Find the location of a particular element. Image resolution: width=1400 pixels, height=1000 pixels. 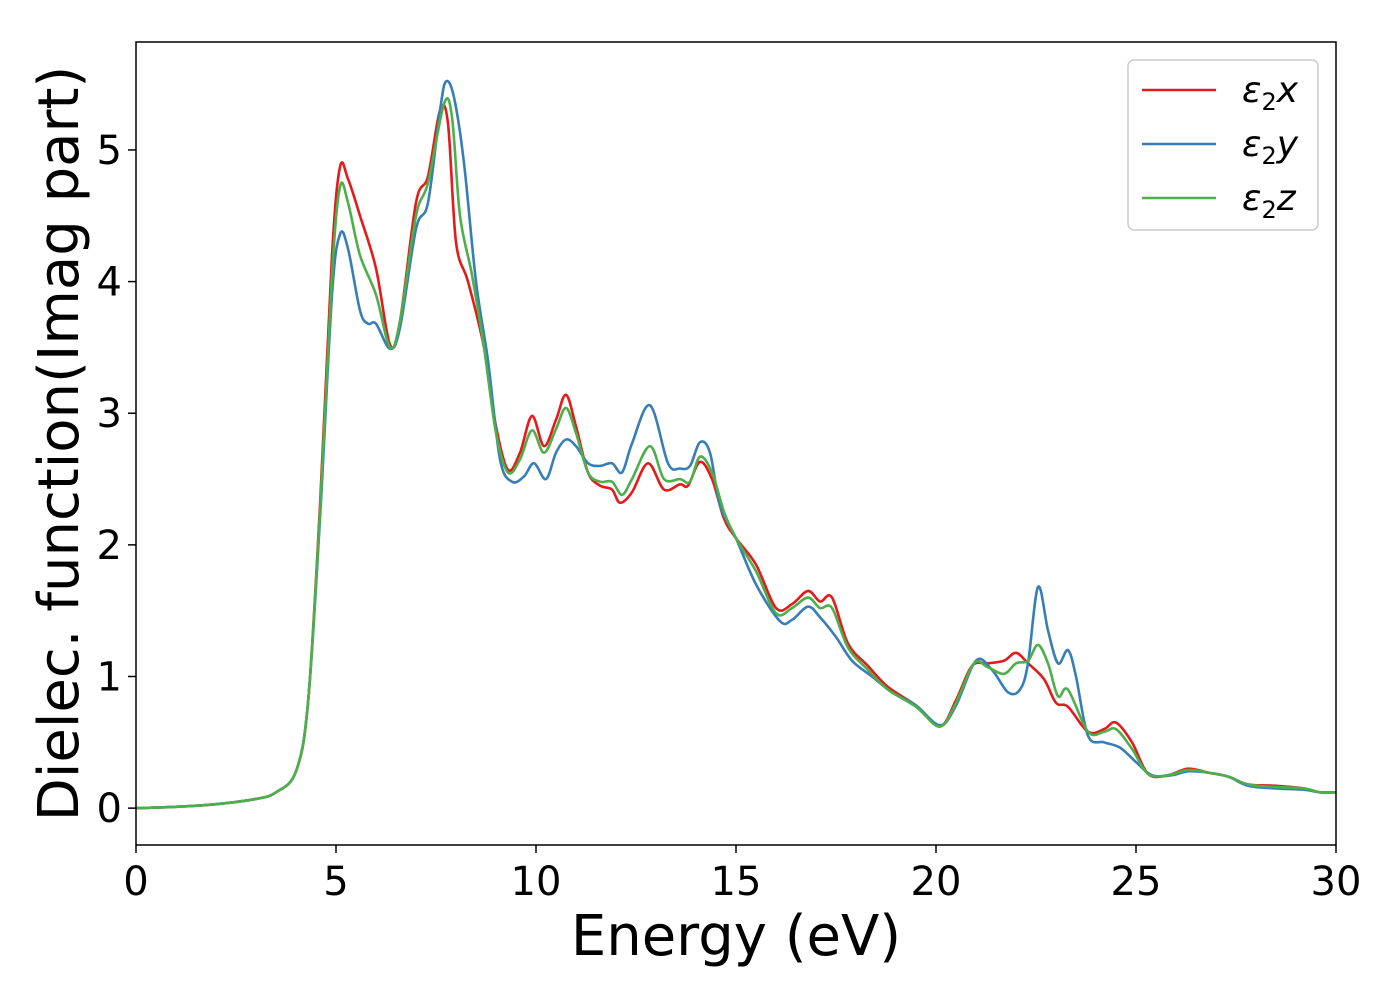

legend-label-component: y is located at coordinates (1287, 144).